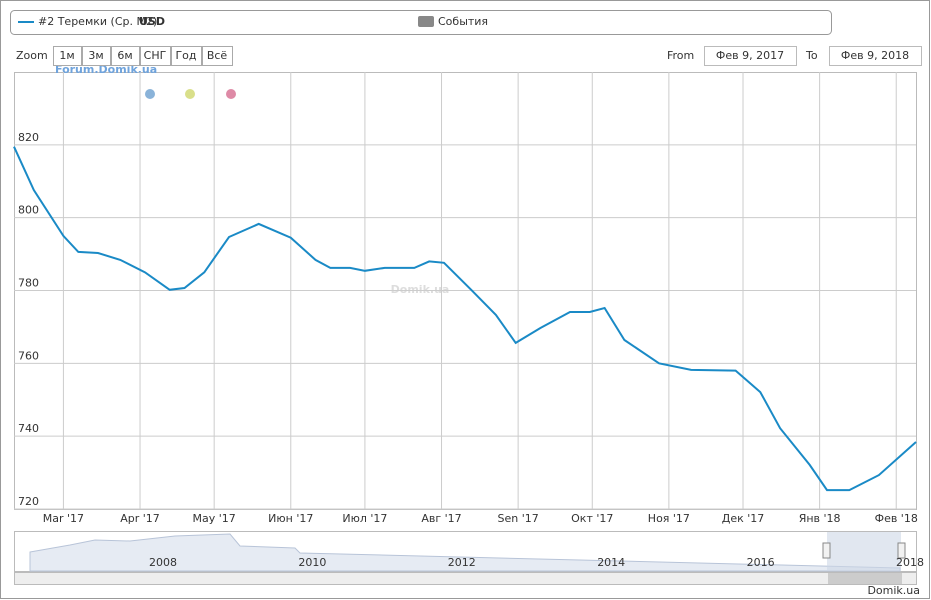 The height and width of the screenshot is (600, 931). Describe the element at coordinates (106, 69) in the screenshot. I see `forum-watermark: Forum.Domik.ua` at that location.